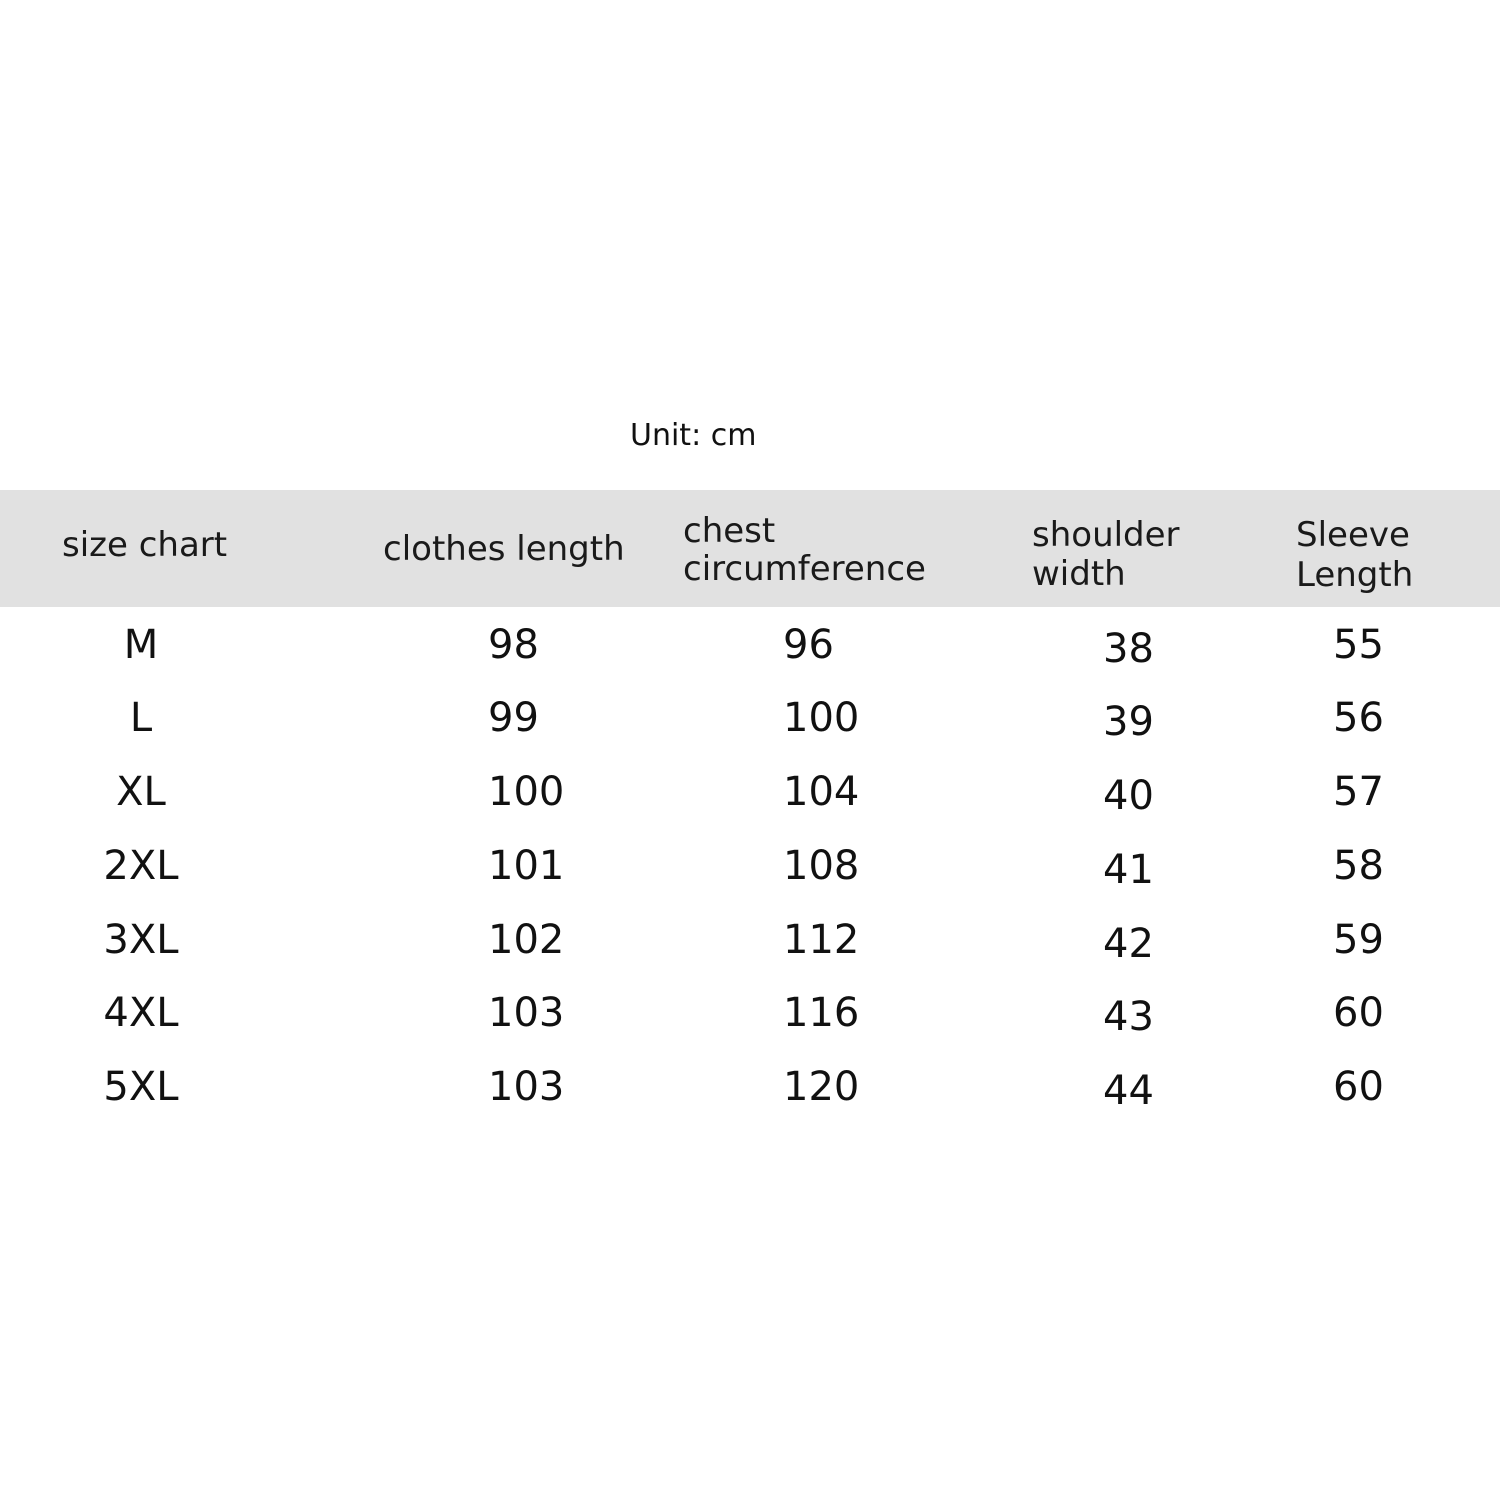 This screenshot has height=1500, width=1500. Describe the element at coordinates (1128, 649) in the screenshot. I see `cell-shoulder-width: 38` at that location.